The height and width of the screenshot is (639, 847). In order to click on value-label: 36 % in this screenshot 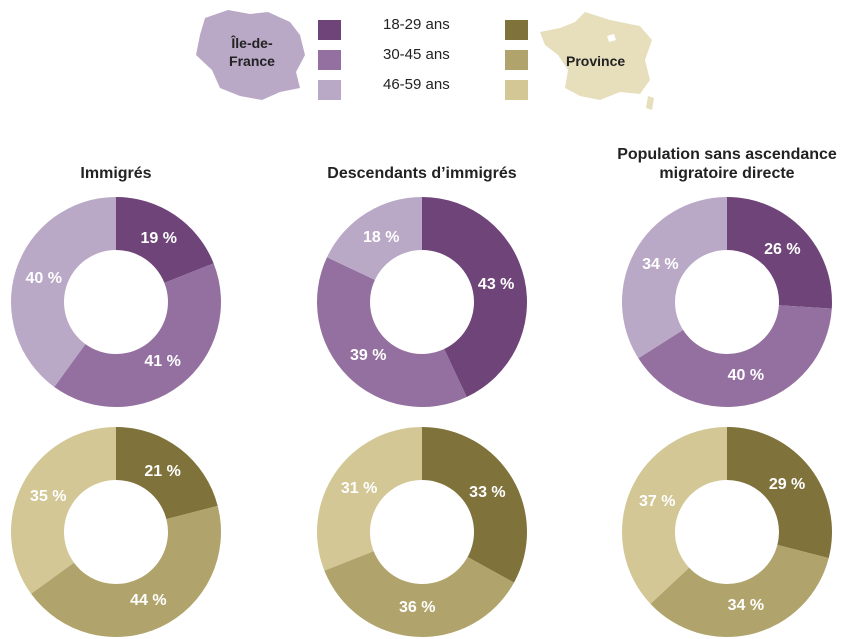, I will do `click(417, 607)`.